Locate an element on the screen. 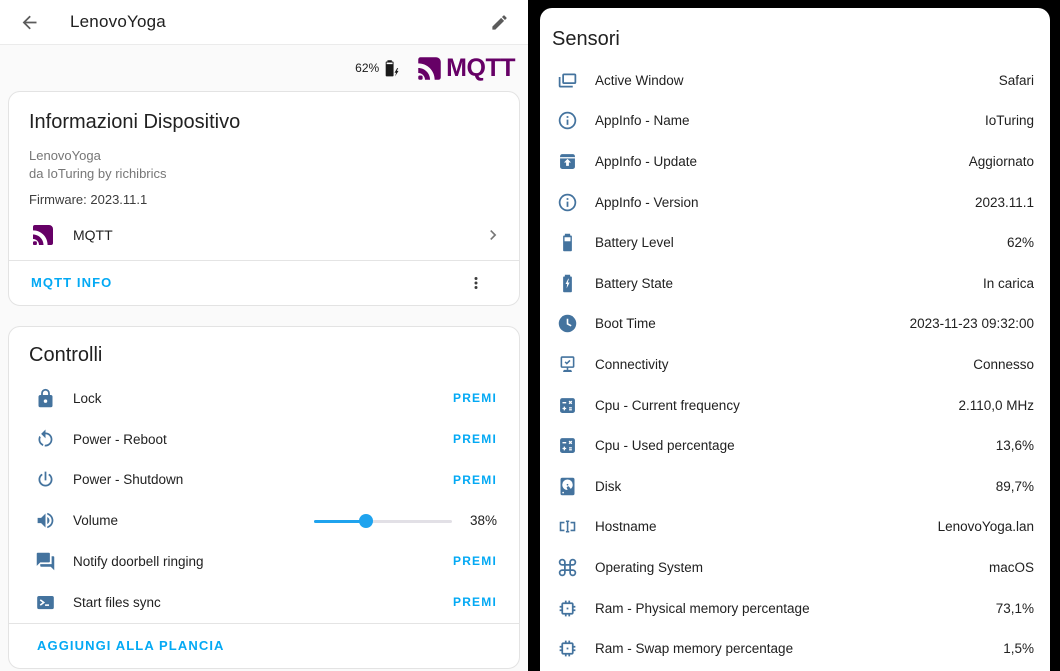  sensor-value: Safari is located at coordinates (1016, 80).